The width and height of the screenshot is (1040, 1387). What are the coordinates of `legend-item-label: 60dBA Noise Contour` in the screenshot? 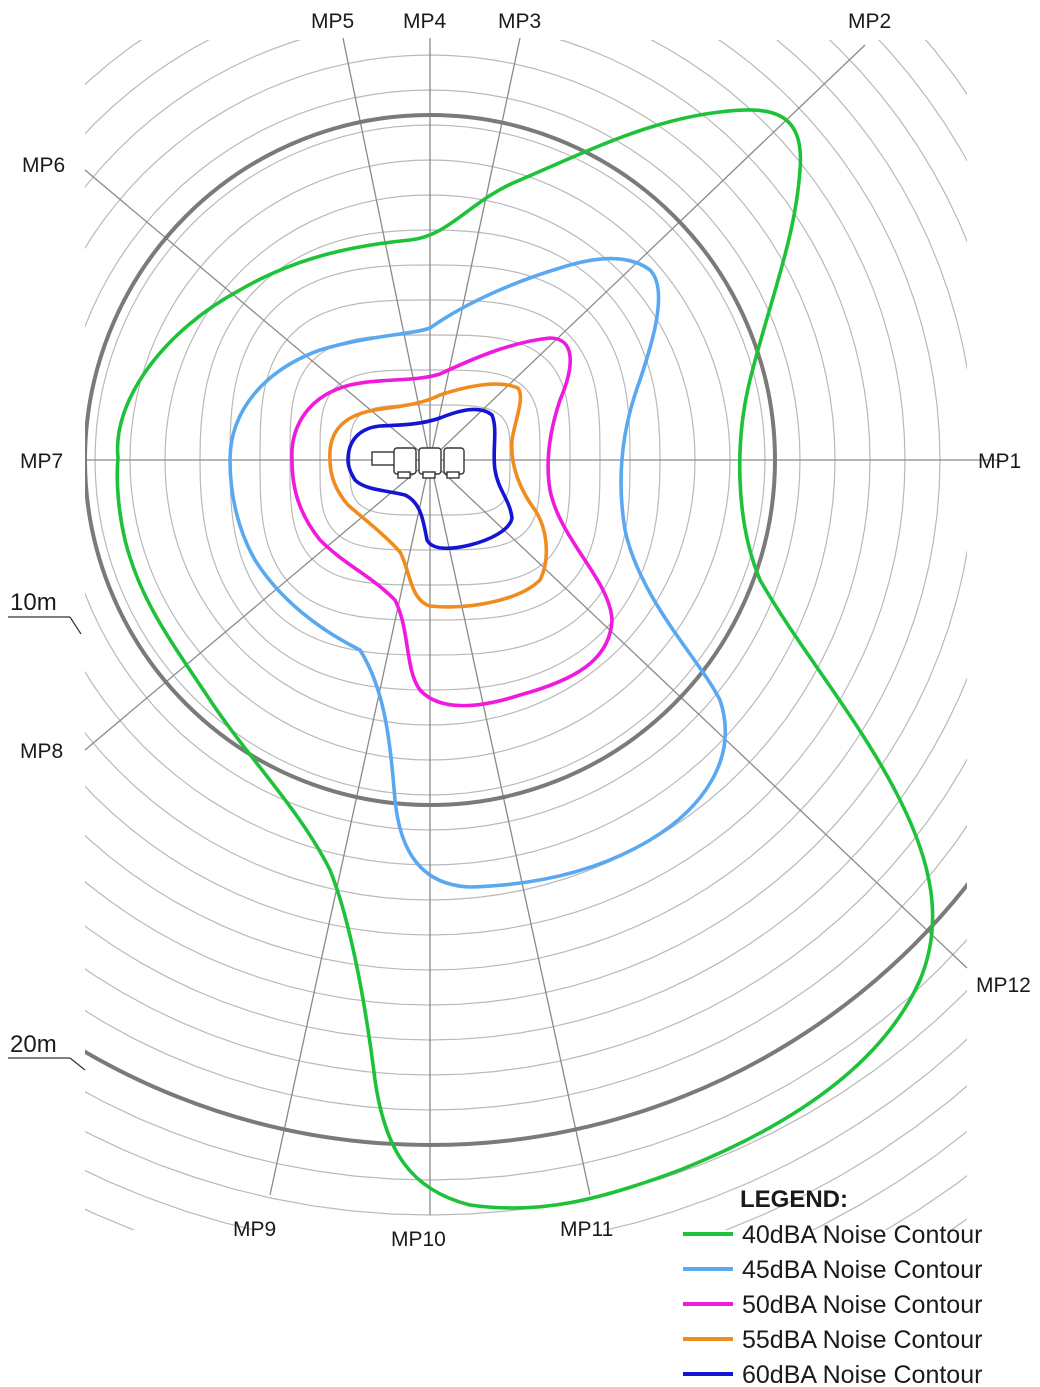 It's located at (862, 1374).